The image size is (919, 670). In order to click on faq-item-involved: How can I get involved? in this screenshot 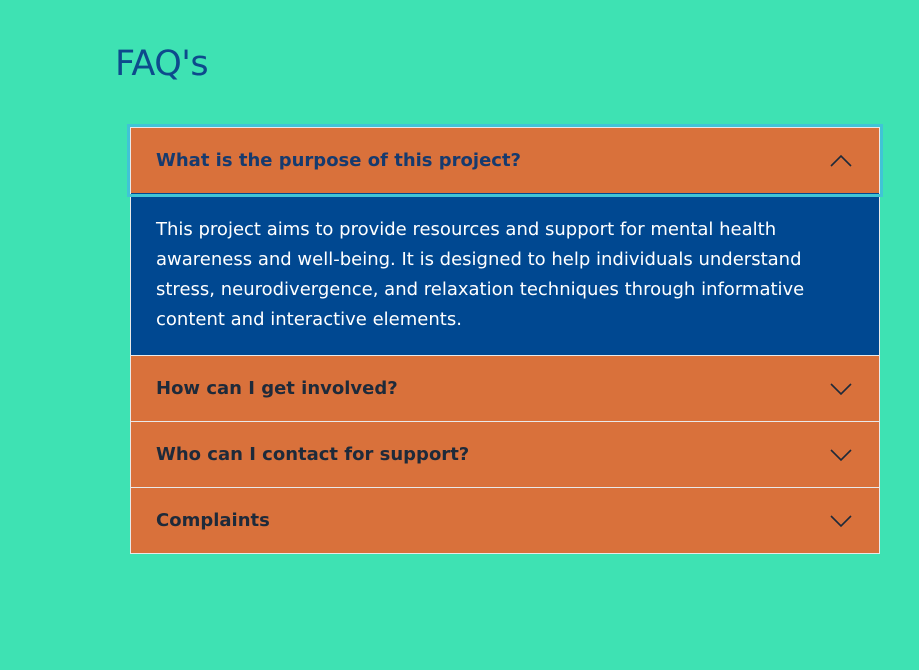, I will do `click(505, 388)`.